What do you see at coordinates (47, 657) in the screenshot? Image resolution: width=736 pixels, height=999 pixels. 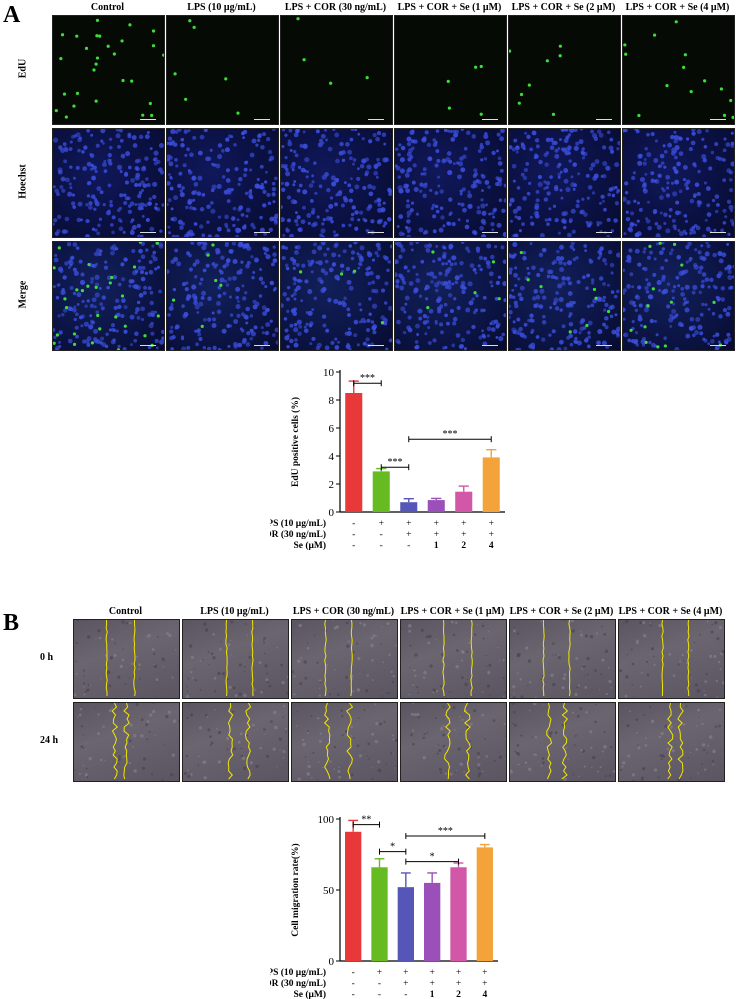 I see `row-label: 0 h` at bounding box center [47, 657].